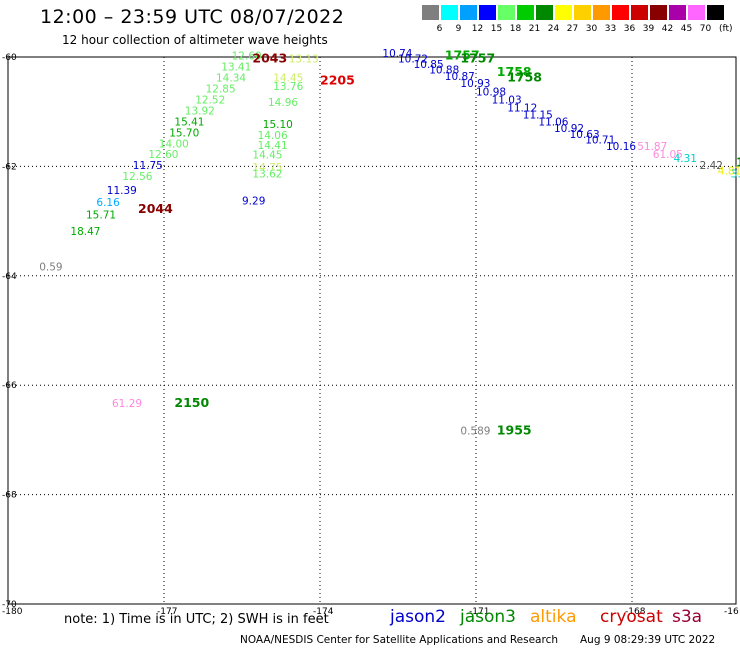 The image size is (740, 650). What do you see at coordinates (253, 202) in the screenshot?
I see `wave-height-label: 9.29` at bounding box center [253, 202].